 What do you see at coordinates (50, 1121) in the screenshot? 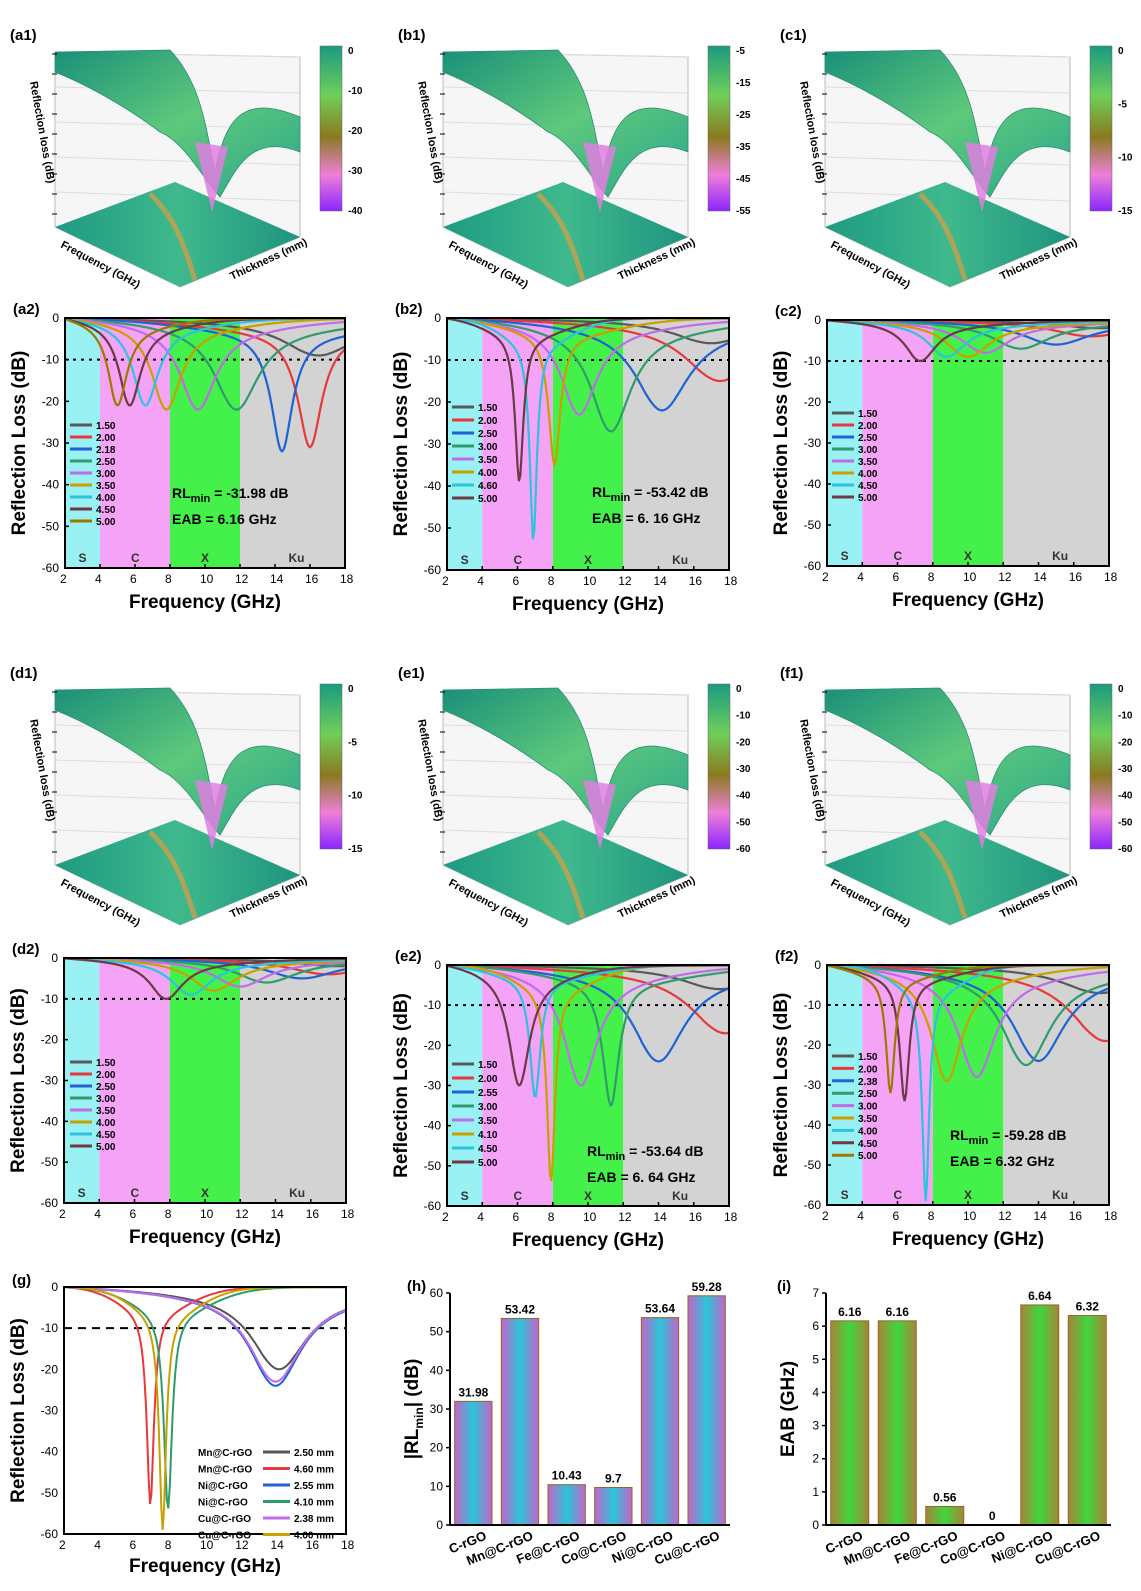
I see `y-tick-label: -40` at bounding box center [50, 1121].